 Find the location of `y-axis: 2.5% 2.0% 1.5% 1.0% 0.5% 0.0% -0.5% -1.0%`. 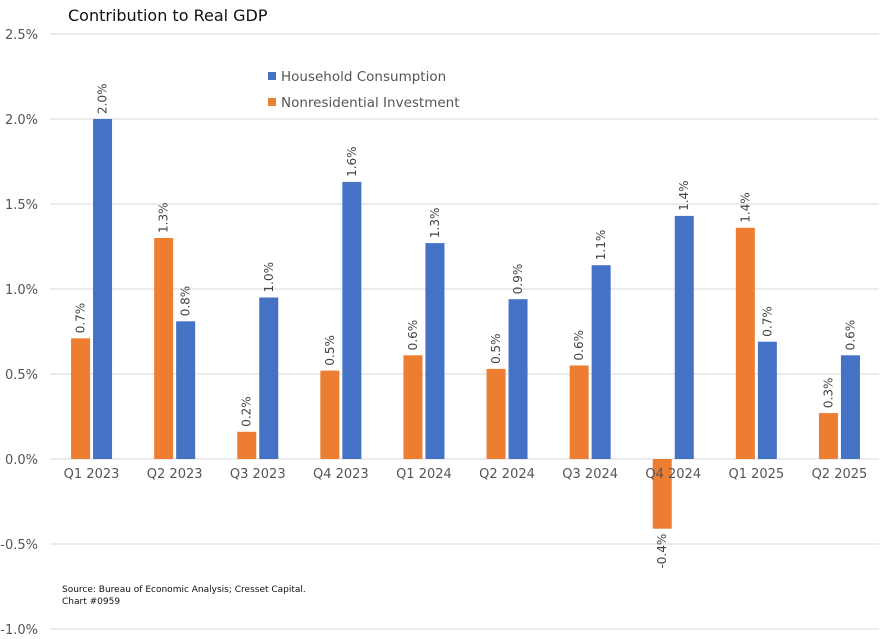

y-axis: 2.5% 2.0% 1.5% 1.0% 0.5% 0.0% -0.5% -1.0% is located at coordinates (19, 333).